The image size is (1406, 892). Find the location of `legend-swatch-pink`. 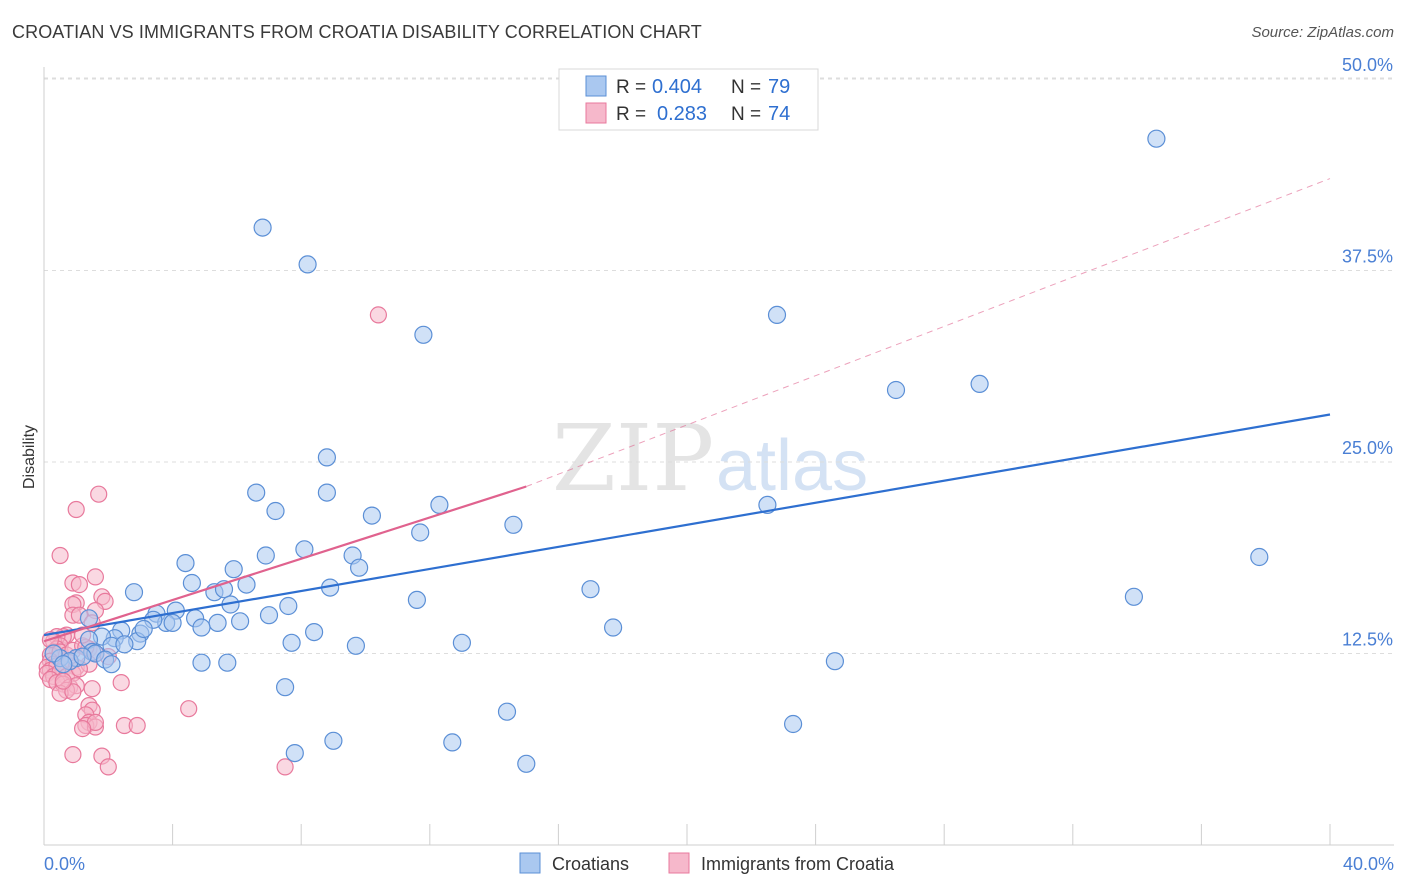

legend-swatch-pink is located at coordinates (596, 113).